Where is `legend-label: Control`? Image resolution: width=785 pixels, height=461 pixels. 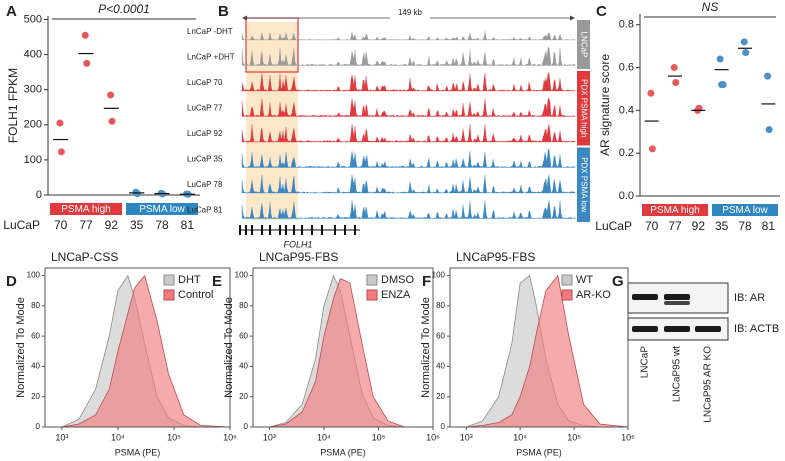 legend-label: Control is located at coordinates (195, 295).